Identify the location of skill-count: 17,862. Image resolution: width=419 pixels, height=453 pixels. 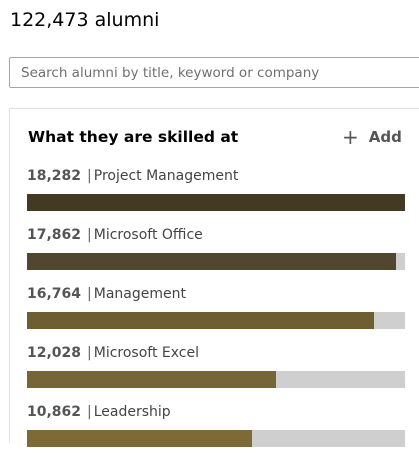
(54, 235).